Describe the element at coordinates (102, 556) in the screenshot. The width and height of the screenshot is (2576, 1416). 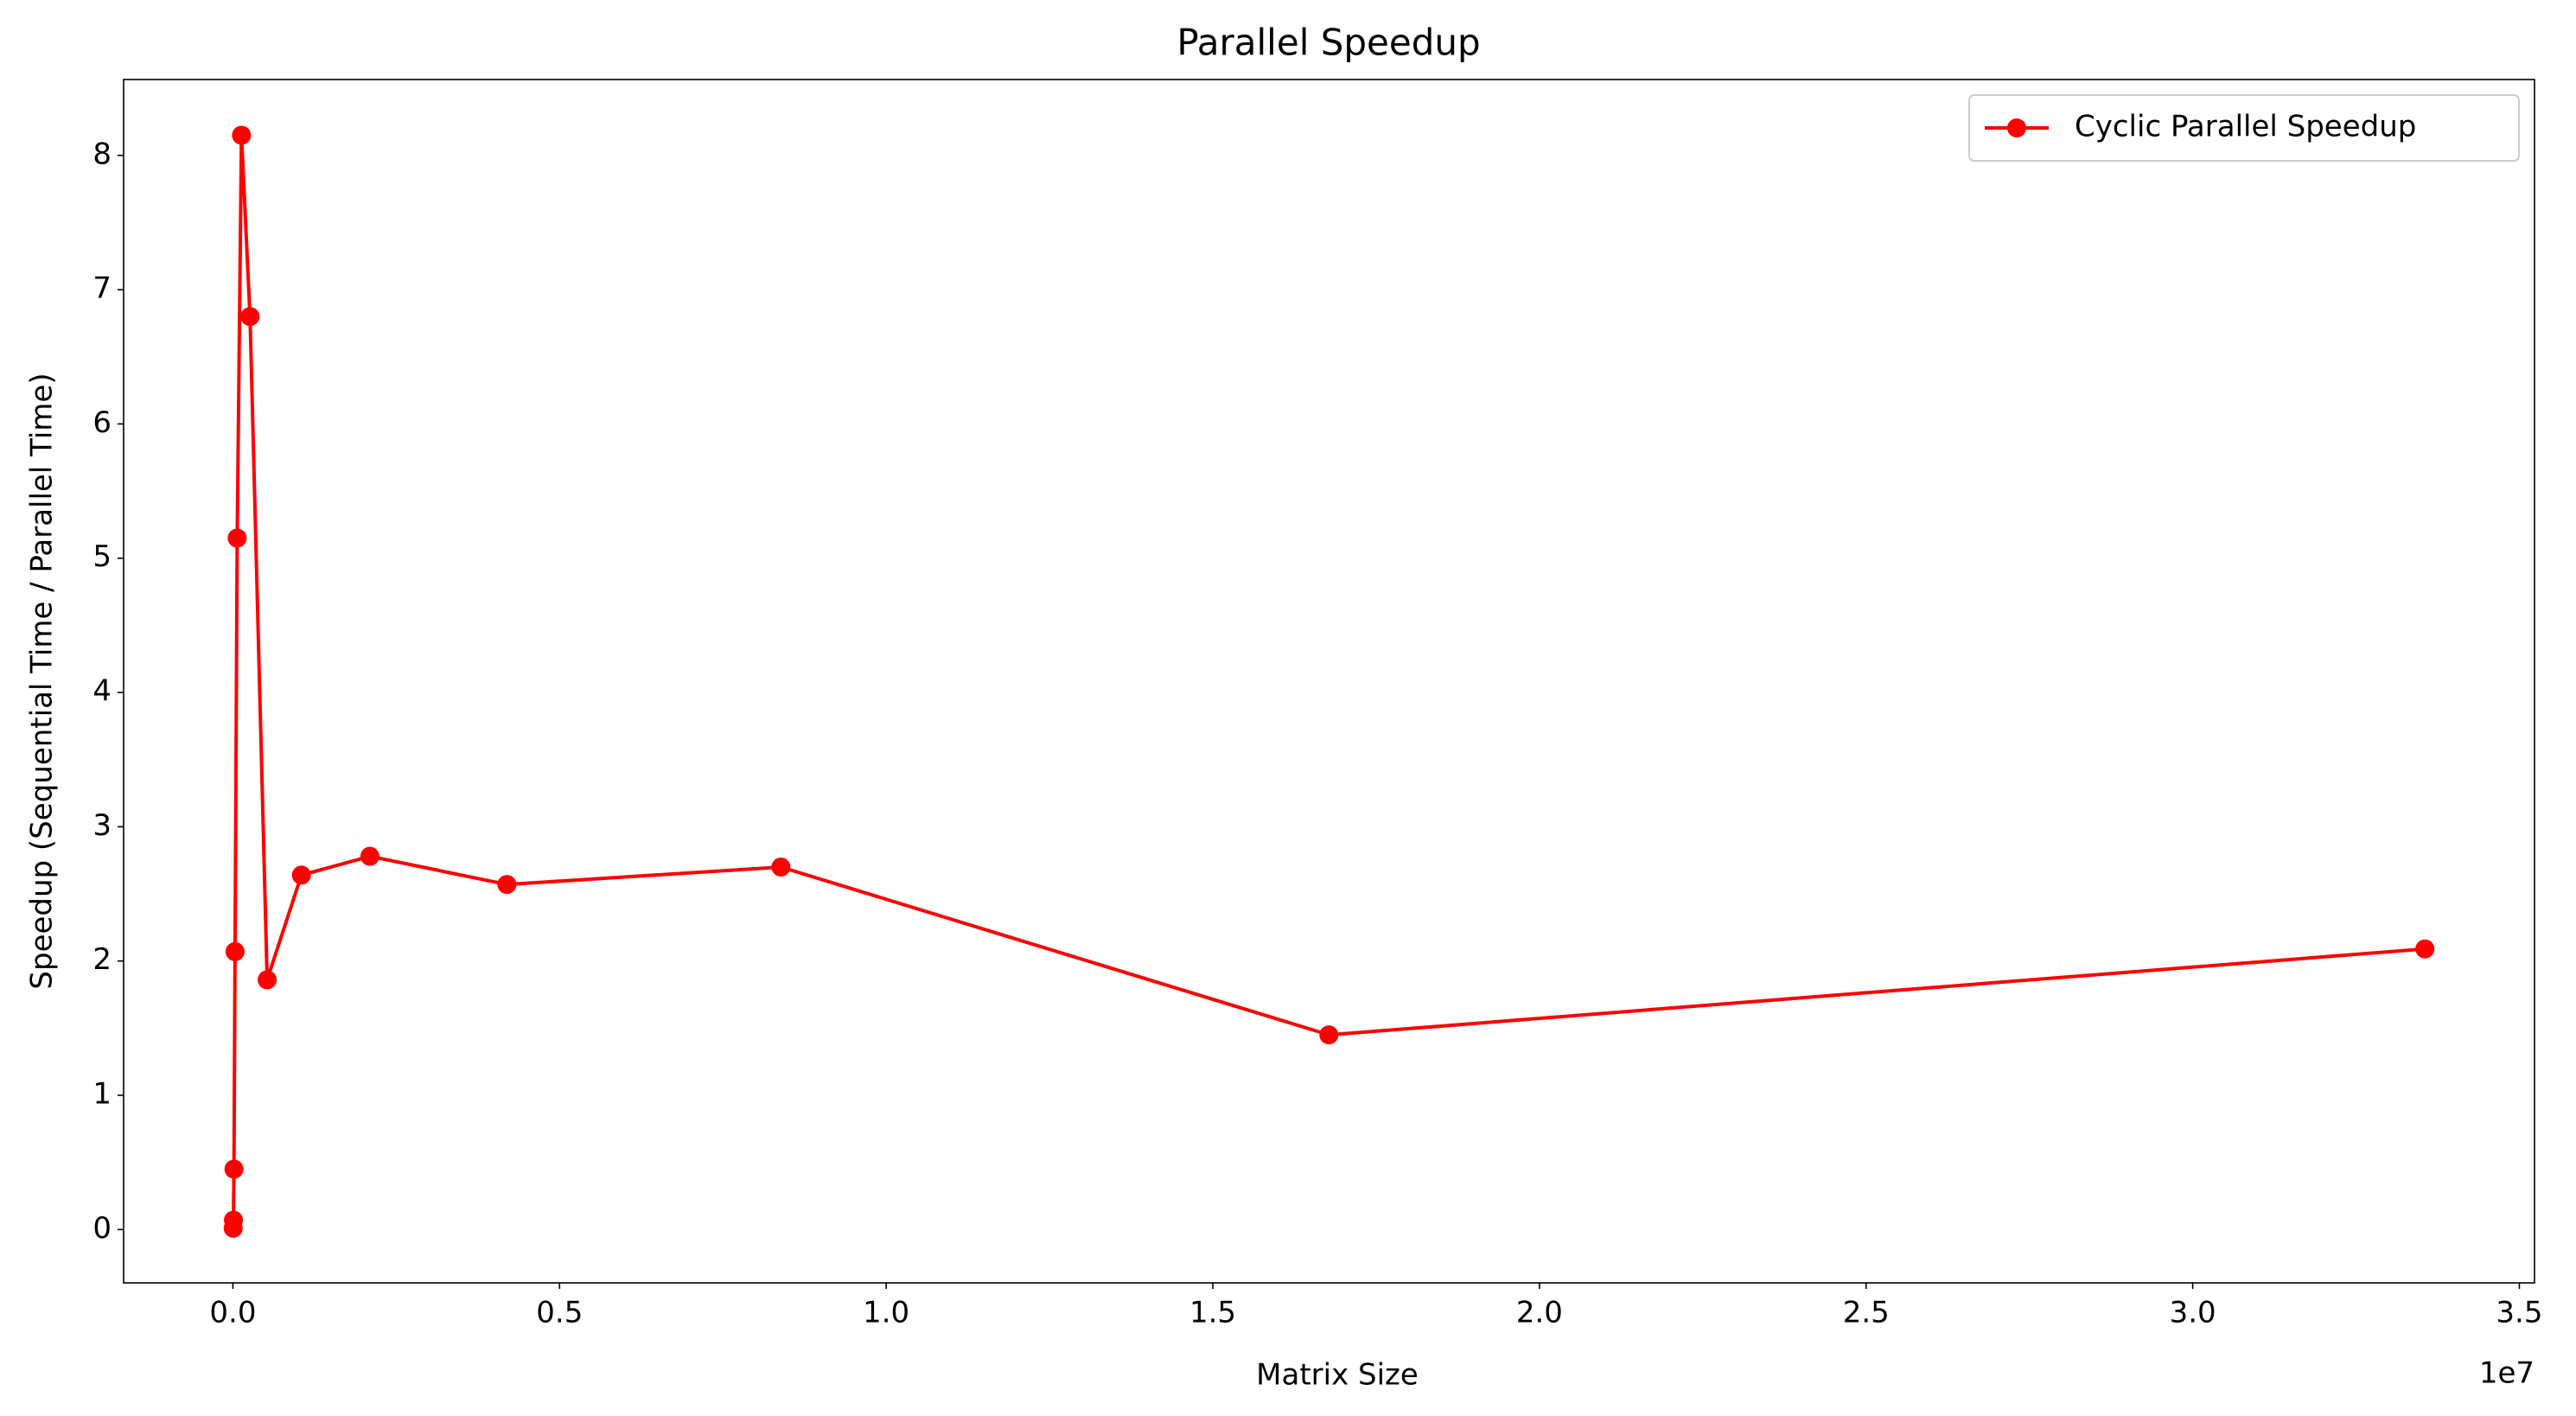
I see `y-tick-label: 5` at that location.